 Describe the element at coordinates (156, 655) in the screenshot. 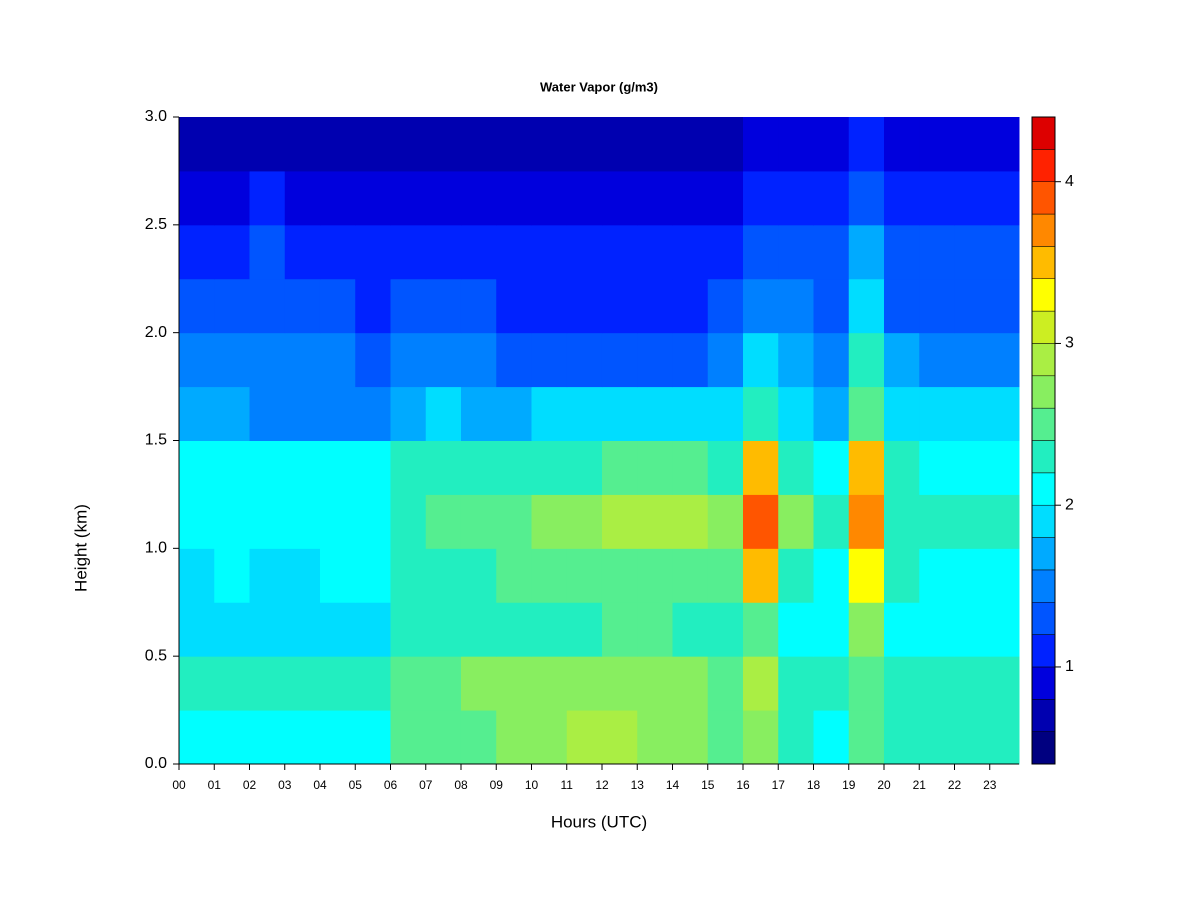

I see `y-tick-label: 0.5` at that location.